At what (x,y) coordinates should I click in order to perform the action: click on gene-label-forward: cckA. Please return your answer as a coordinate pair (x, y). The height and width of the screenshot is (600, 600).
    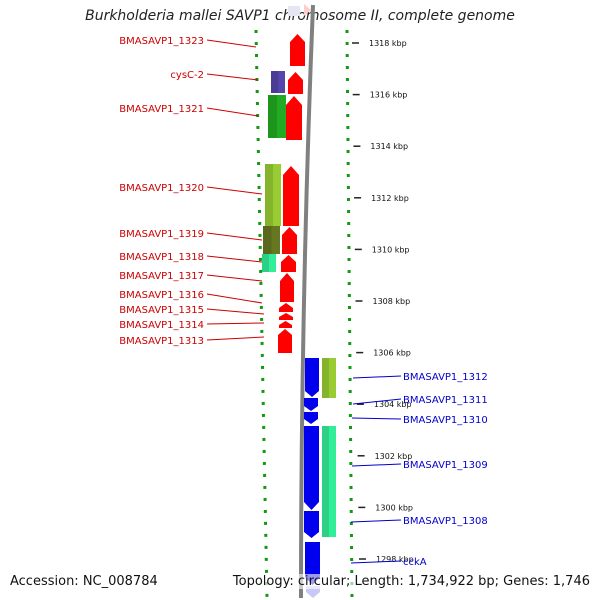
    Looking at the image, I should click on (415, 562).